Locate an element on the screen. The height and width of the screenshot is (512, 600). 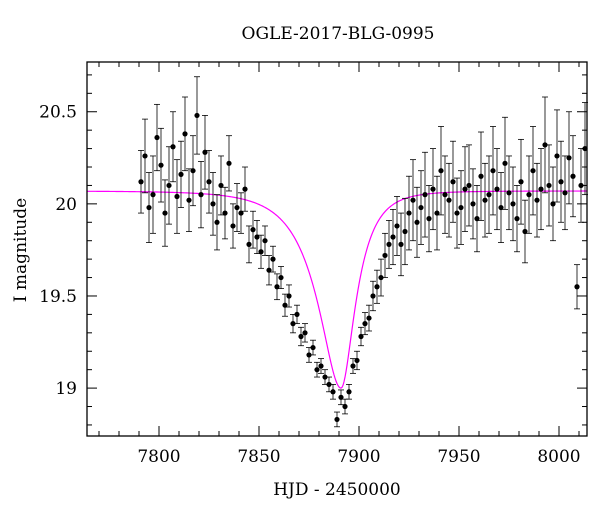
chart-title: OGLE-2017-BLG-0995 is located at coordinates (338, 34).